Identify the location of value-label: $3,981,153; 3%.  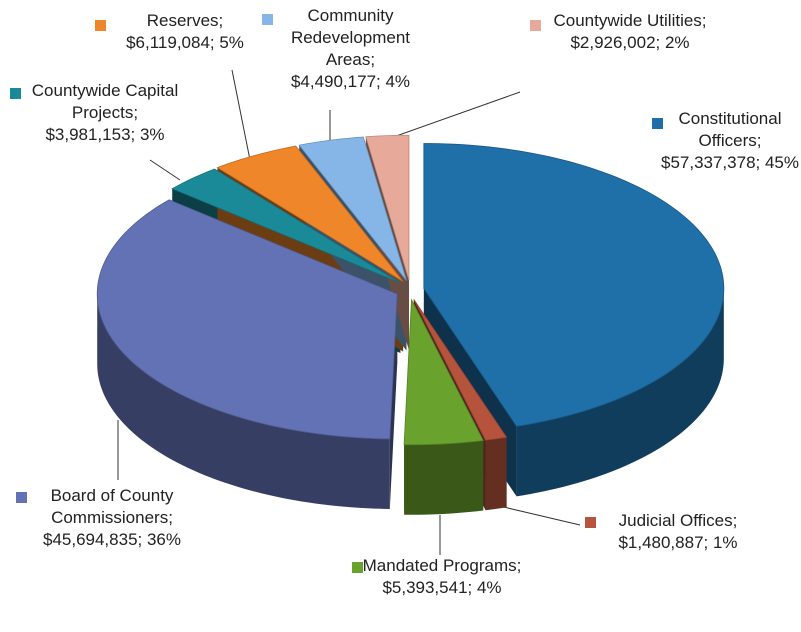
(105, 134).